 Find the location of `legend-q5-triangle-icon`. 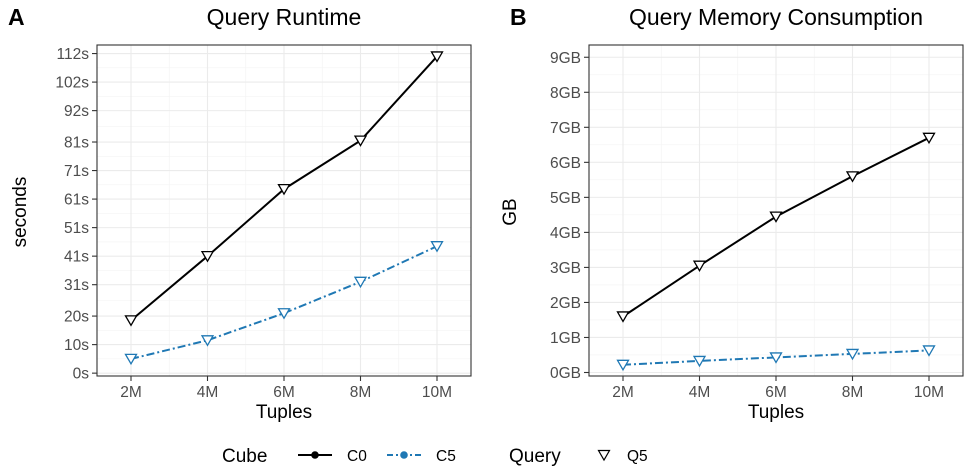

legend-q5-triangle-icon is located at coordinates (604, 455).